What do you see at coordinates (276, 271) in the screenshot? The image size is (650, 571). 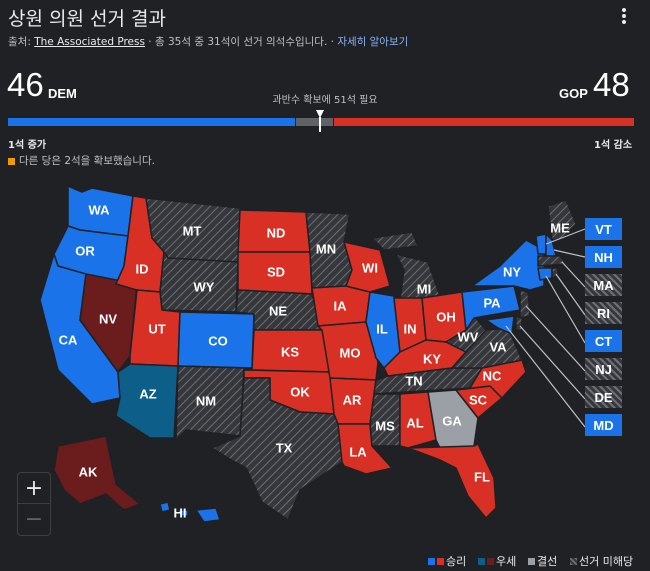 I see `label-sd: SD` at bounding box center [276, 271].